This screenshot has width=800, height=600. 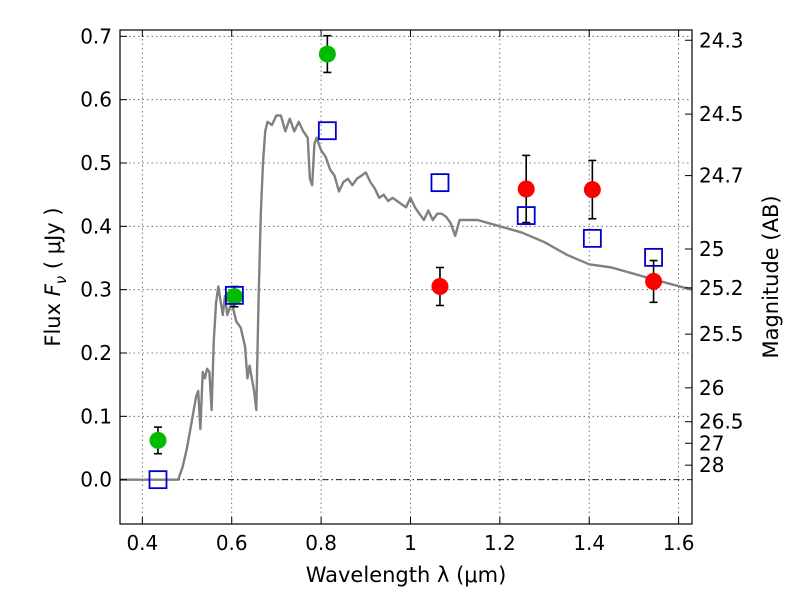 What do you see at coordinates (711, 443) in the screenshot?
I see `y2-tick-label: 27` at bounding box center [711, 443].